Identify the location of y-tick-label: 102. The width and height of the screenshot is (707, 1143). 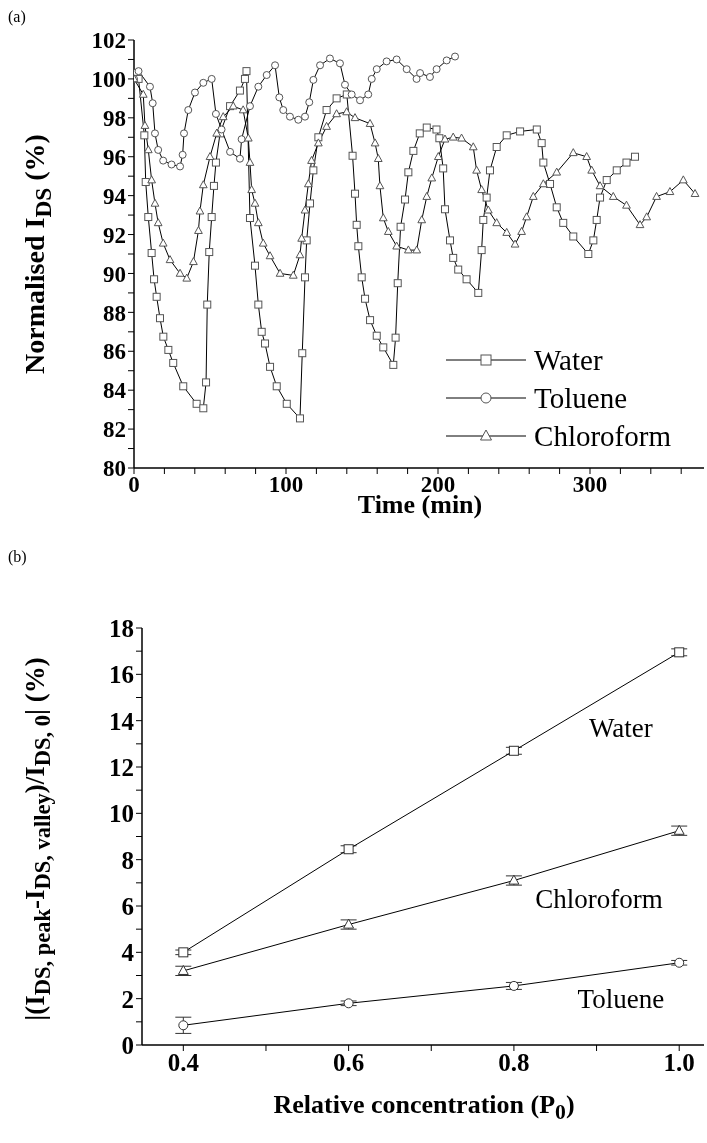
(108, 41).